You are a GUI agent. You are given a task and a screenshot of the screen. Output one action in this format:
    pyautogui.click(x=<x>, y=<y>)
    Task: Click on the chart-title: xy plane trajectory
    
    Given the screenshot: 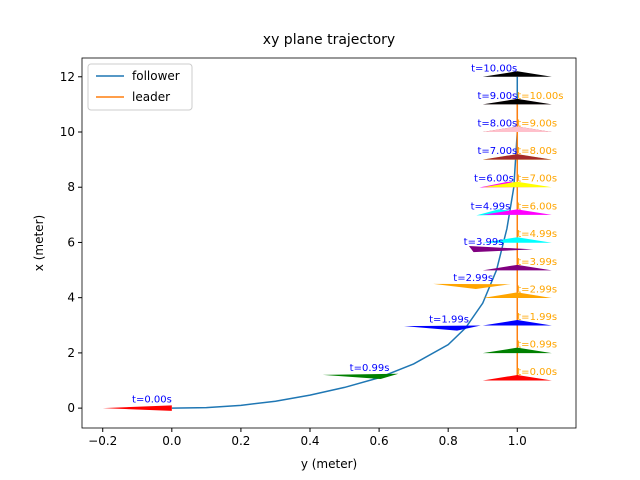 What is the action you would take?
    pyautogui.click(x=329, y=40)
    